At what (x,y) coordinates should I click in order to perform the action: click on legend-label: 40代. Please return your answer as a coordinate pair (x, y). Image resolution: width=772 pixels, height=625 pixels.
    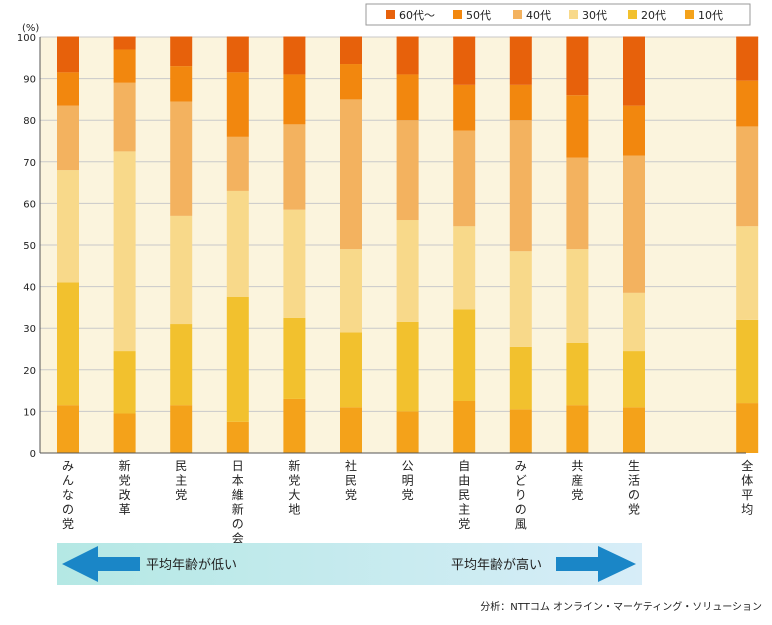
    Looking at the image, I should click on (538, 15).